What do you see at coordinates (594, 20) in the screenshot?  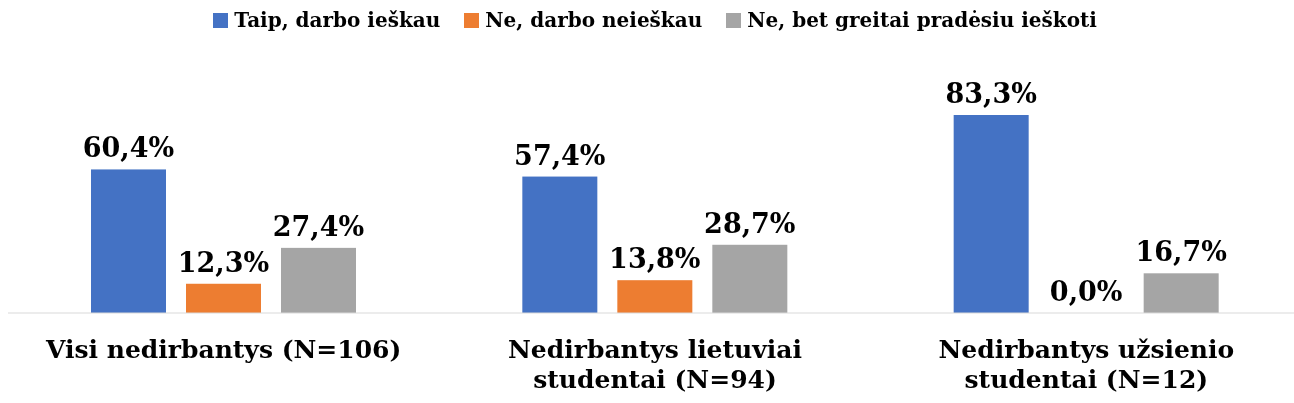 I see `legend-label: Ne, darbo neieškau` at bounding box center [594, 20].